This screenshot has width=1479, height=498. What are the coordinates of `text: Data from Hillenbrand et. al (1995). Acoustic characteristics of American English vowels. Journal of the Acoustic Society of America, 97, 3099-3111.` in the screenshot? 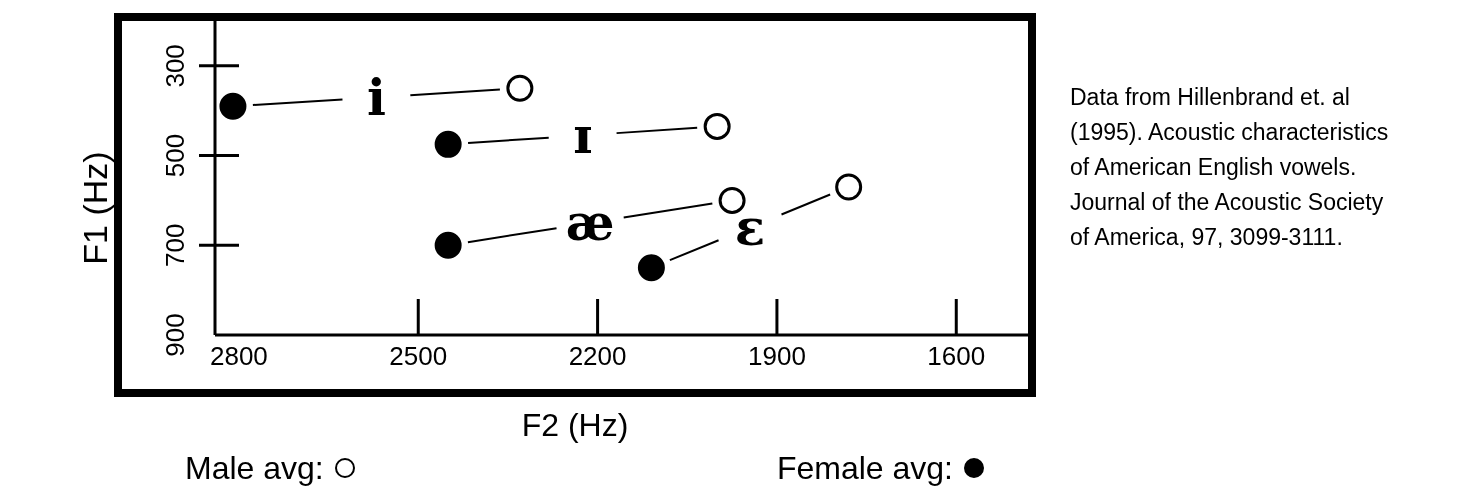 It's located at (1230, 167).